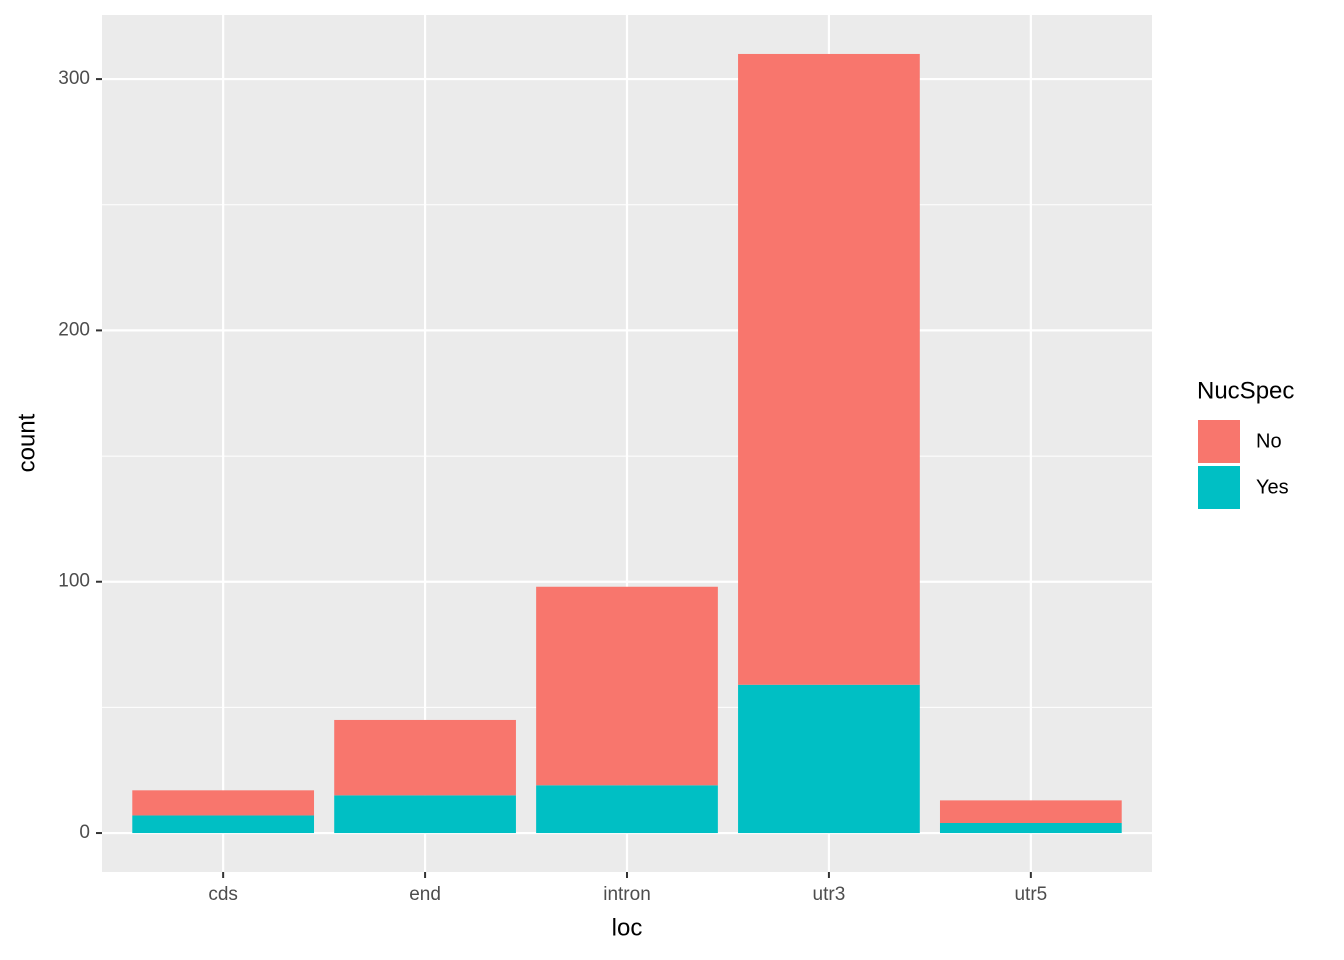  I want to click on y-tick-label: 300, so click(74, 78).